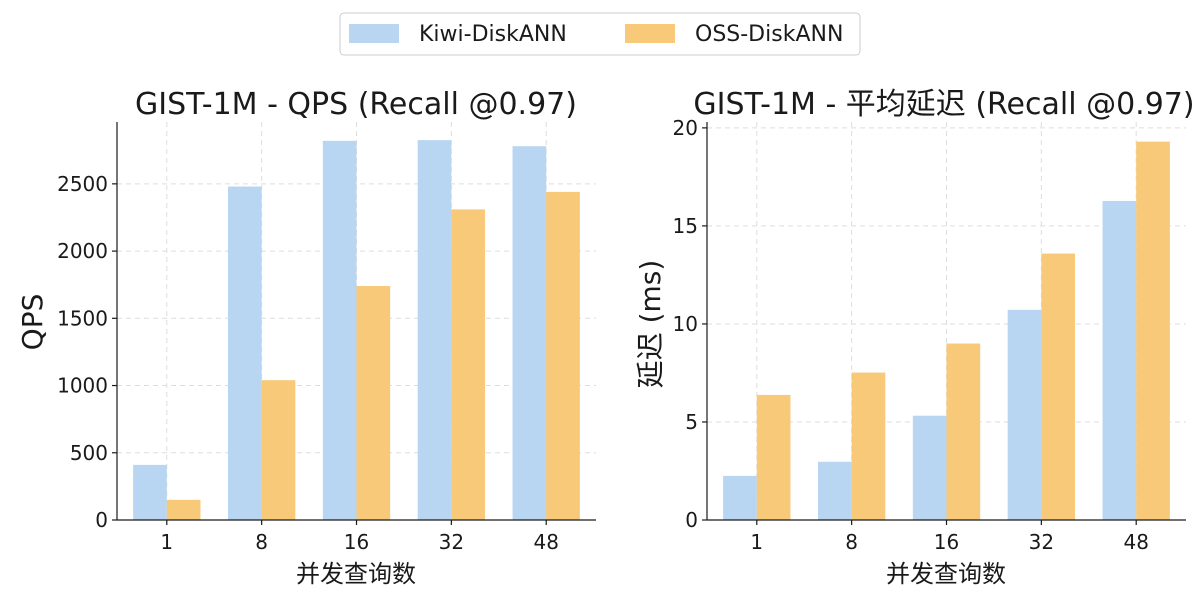  What do you see at coordinates (1135, 542) in the screenshot?
I see `latency-x-tick-label: 48` at bounding box center [1135, 542].